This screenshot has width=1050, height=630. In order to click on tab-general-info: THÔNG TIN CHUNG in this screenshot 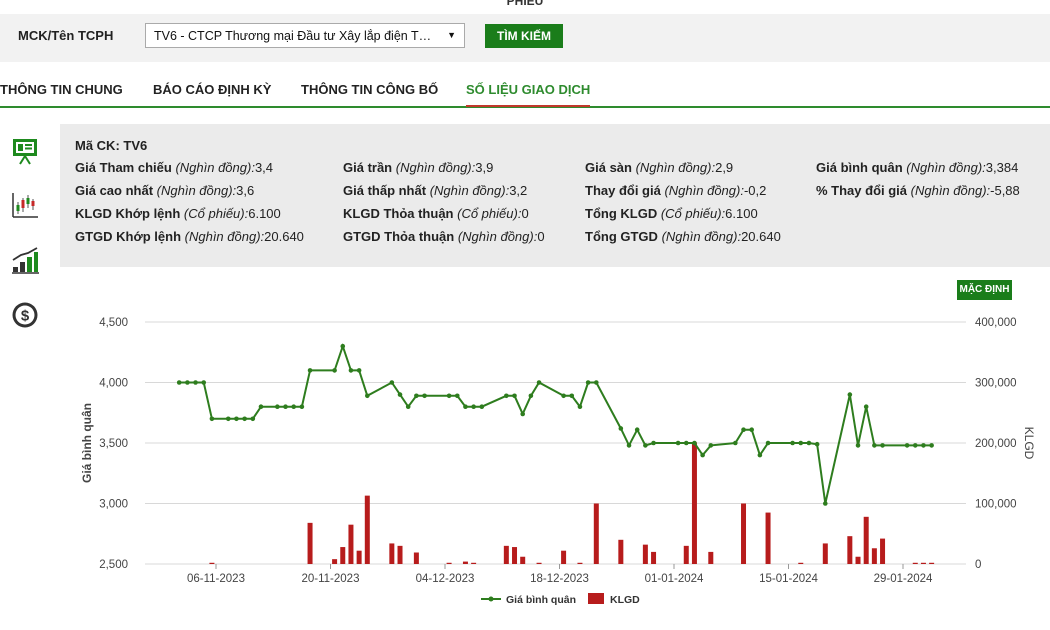, I will do `click(61, 89)`.